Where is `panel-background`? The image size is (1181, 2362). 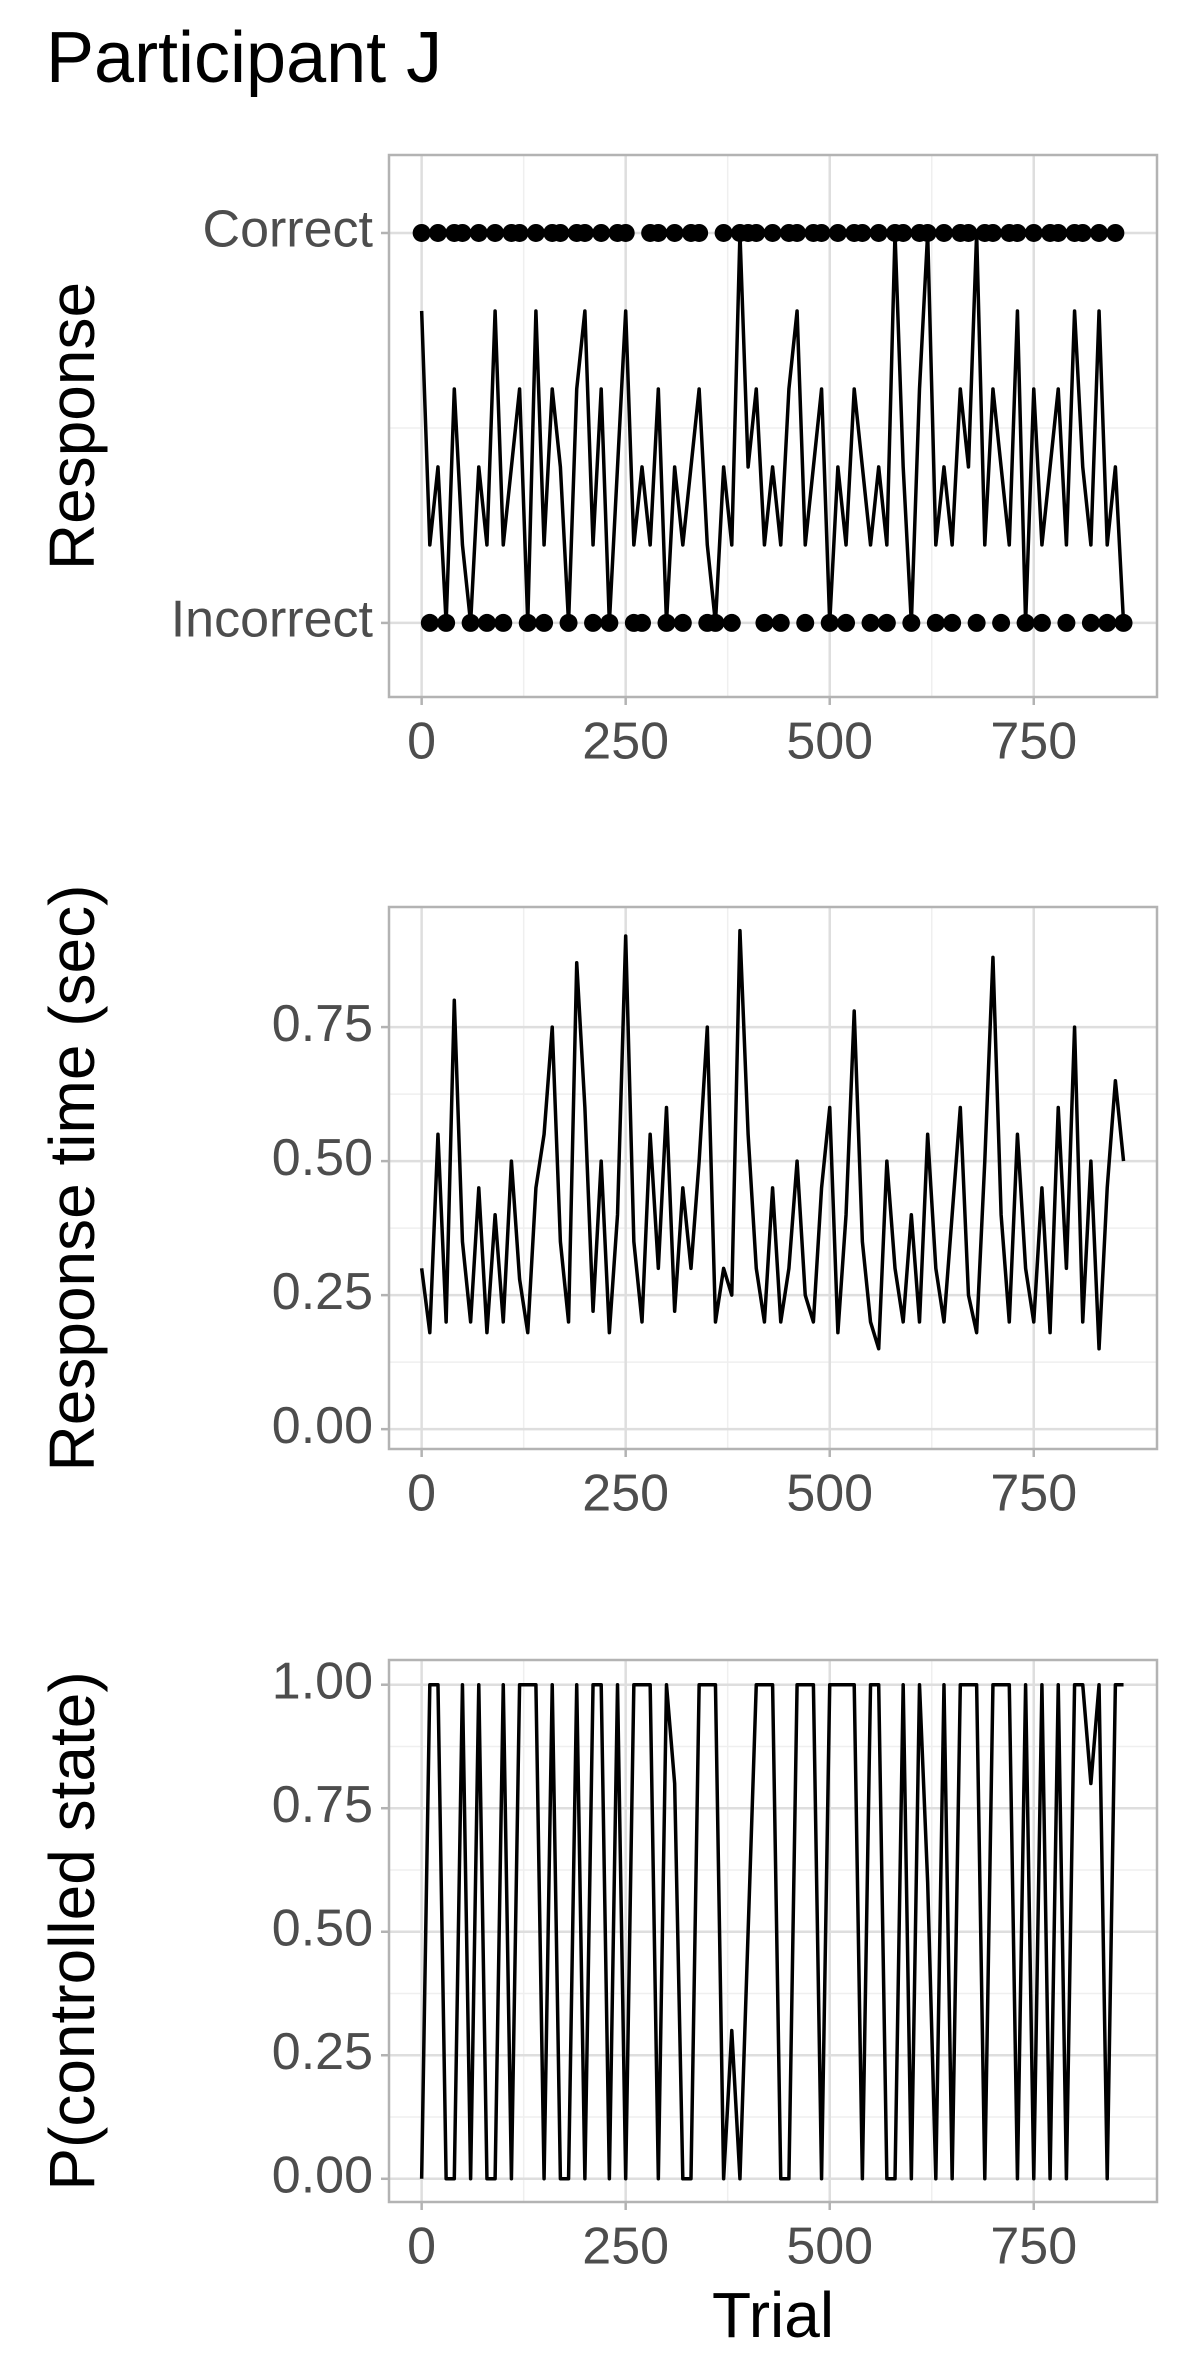 panel-background is located at coordinates (773, 1178).